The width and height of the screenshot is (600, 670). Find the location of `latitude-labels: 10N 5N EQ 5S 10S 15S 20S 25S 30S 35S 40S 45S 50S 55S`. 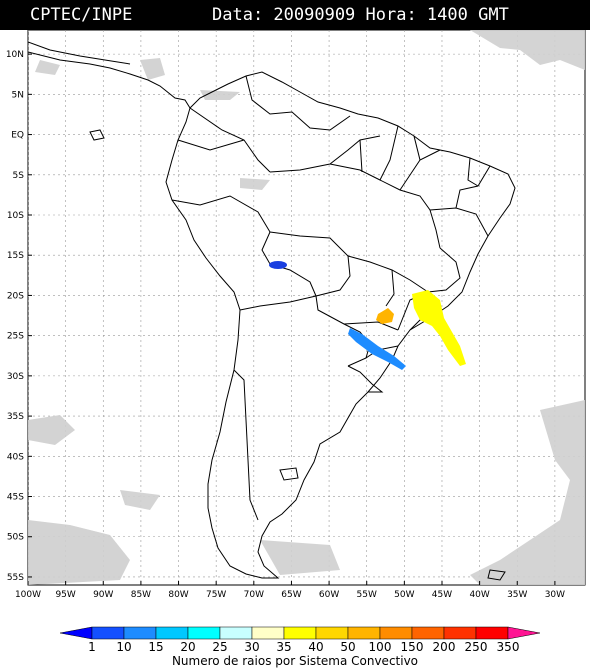

latitude-labels: 10N 5N EQ 5S 10S 15S 20S 25S 30S 35S 40S 45S 50S 55S is located at coordinates (19, 316).